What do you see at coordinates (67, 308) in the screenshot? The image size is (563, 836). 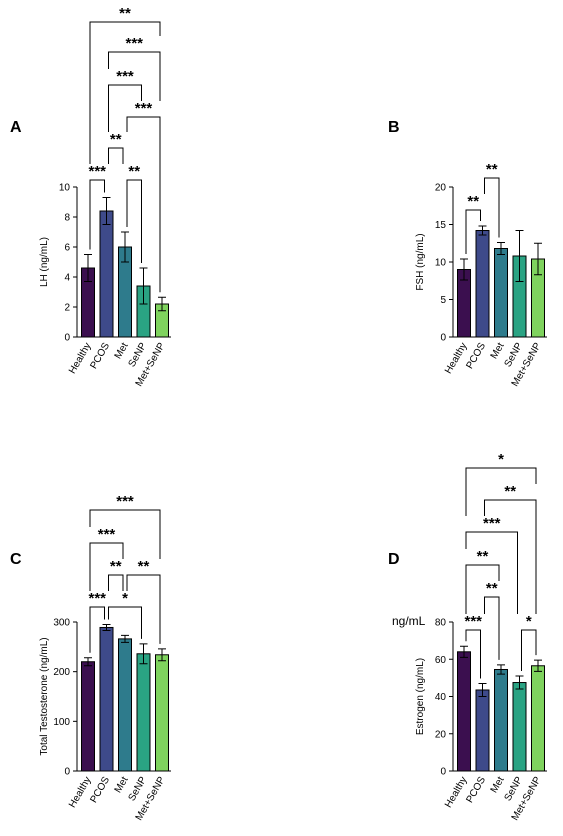 I see `y-tick-label: 2` at bounding box center [67, 308].